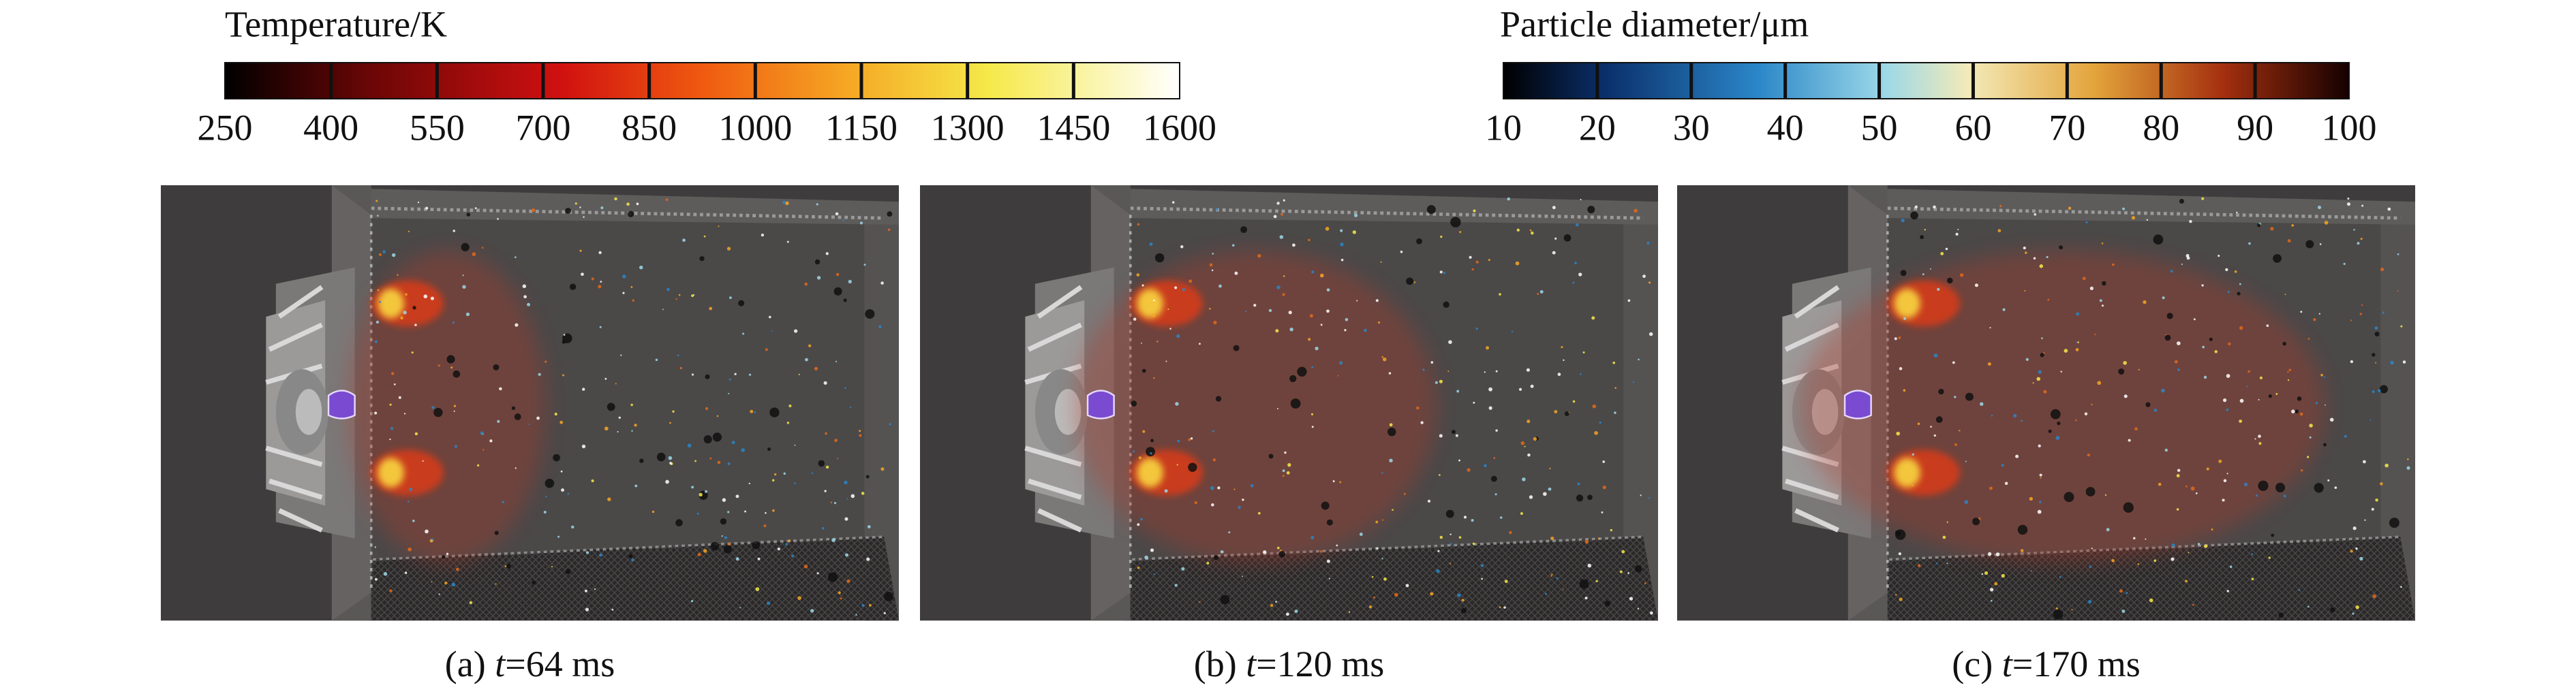 The image size is (2576, 694). What do you see at coordinates (2076, 664) in the screenshot?
I see `caption-value: =170 ms` at bounding box center [2076, 664].